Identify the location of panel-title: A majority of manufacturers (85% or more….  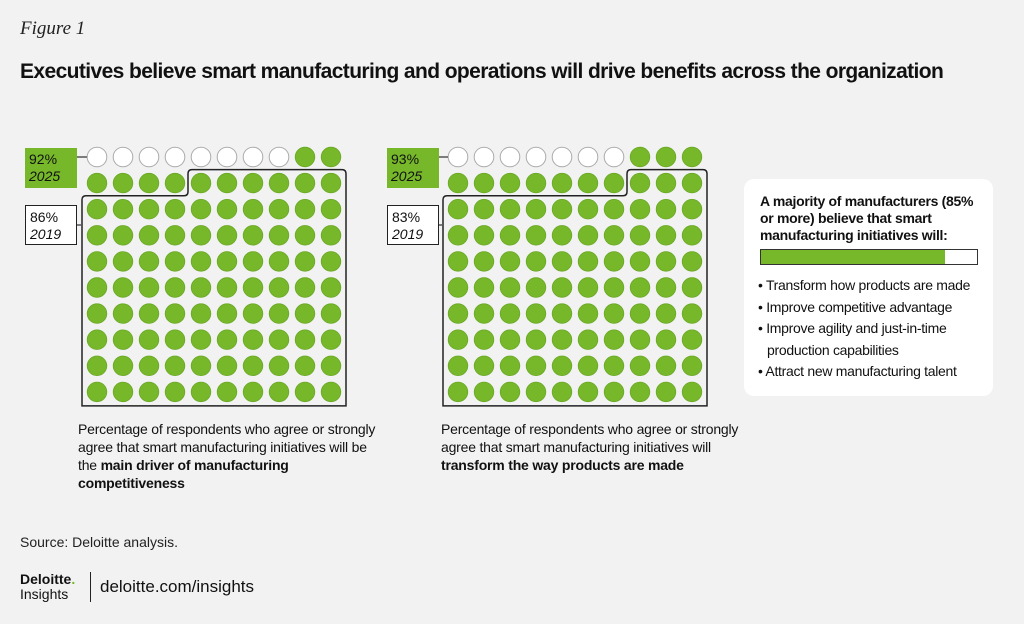
(867, 218).